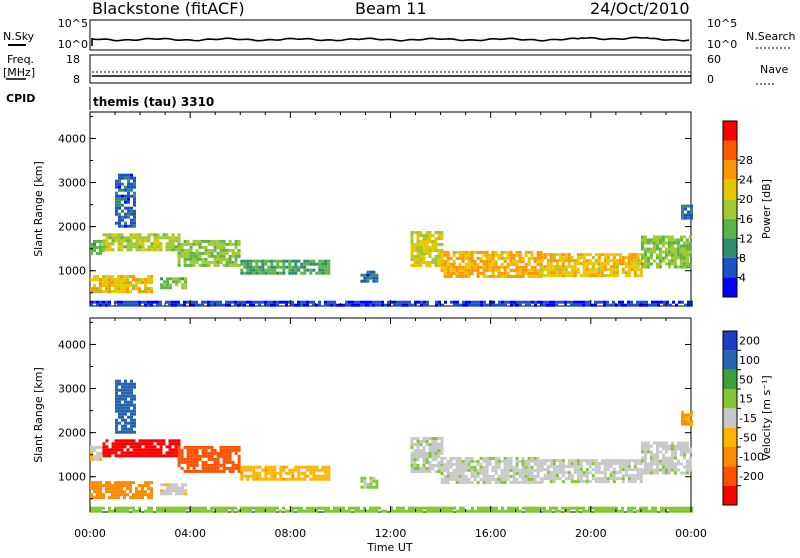  What do you see at coordinates (390, 533) in the screenshot?
I see `time-axis: 00:00 04:00 08:00 12:00 16:00 20:00 00:00` at bounding box center [390, 533].